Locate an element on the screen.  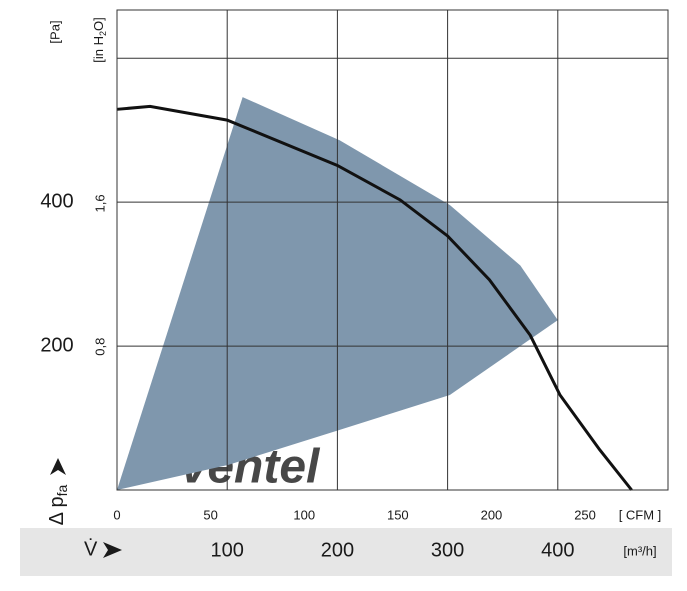
x2-tick-label: 250 is located at coordinates (585, 514).